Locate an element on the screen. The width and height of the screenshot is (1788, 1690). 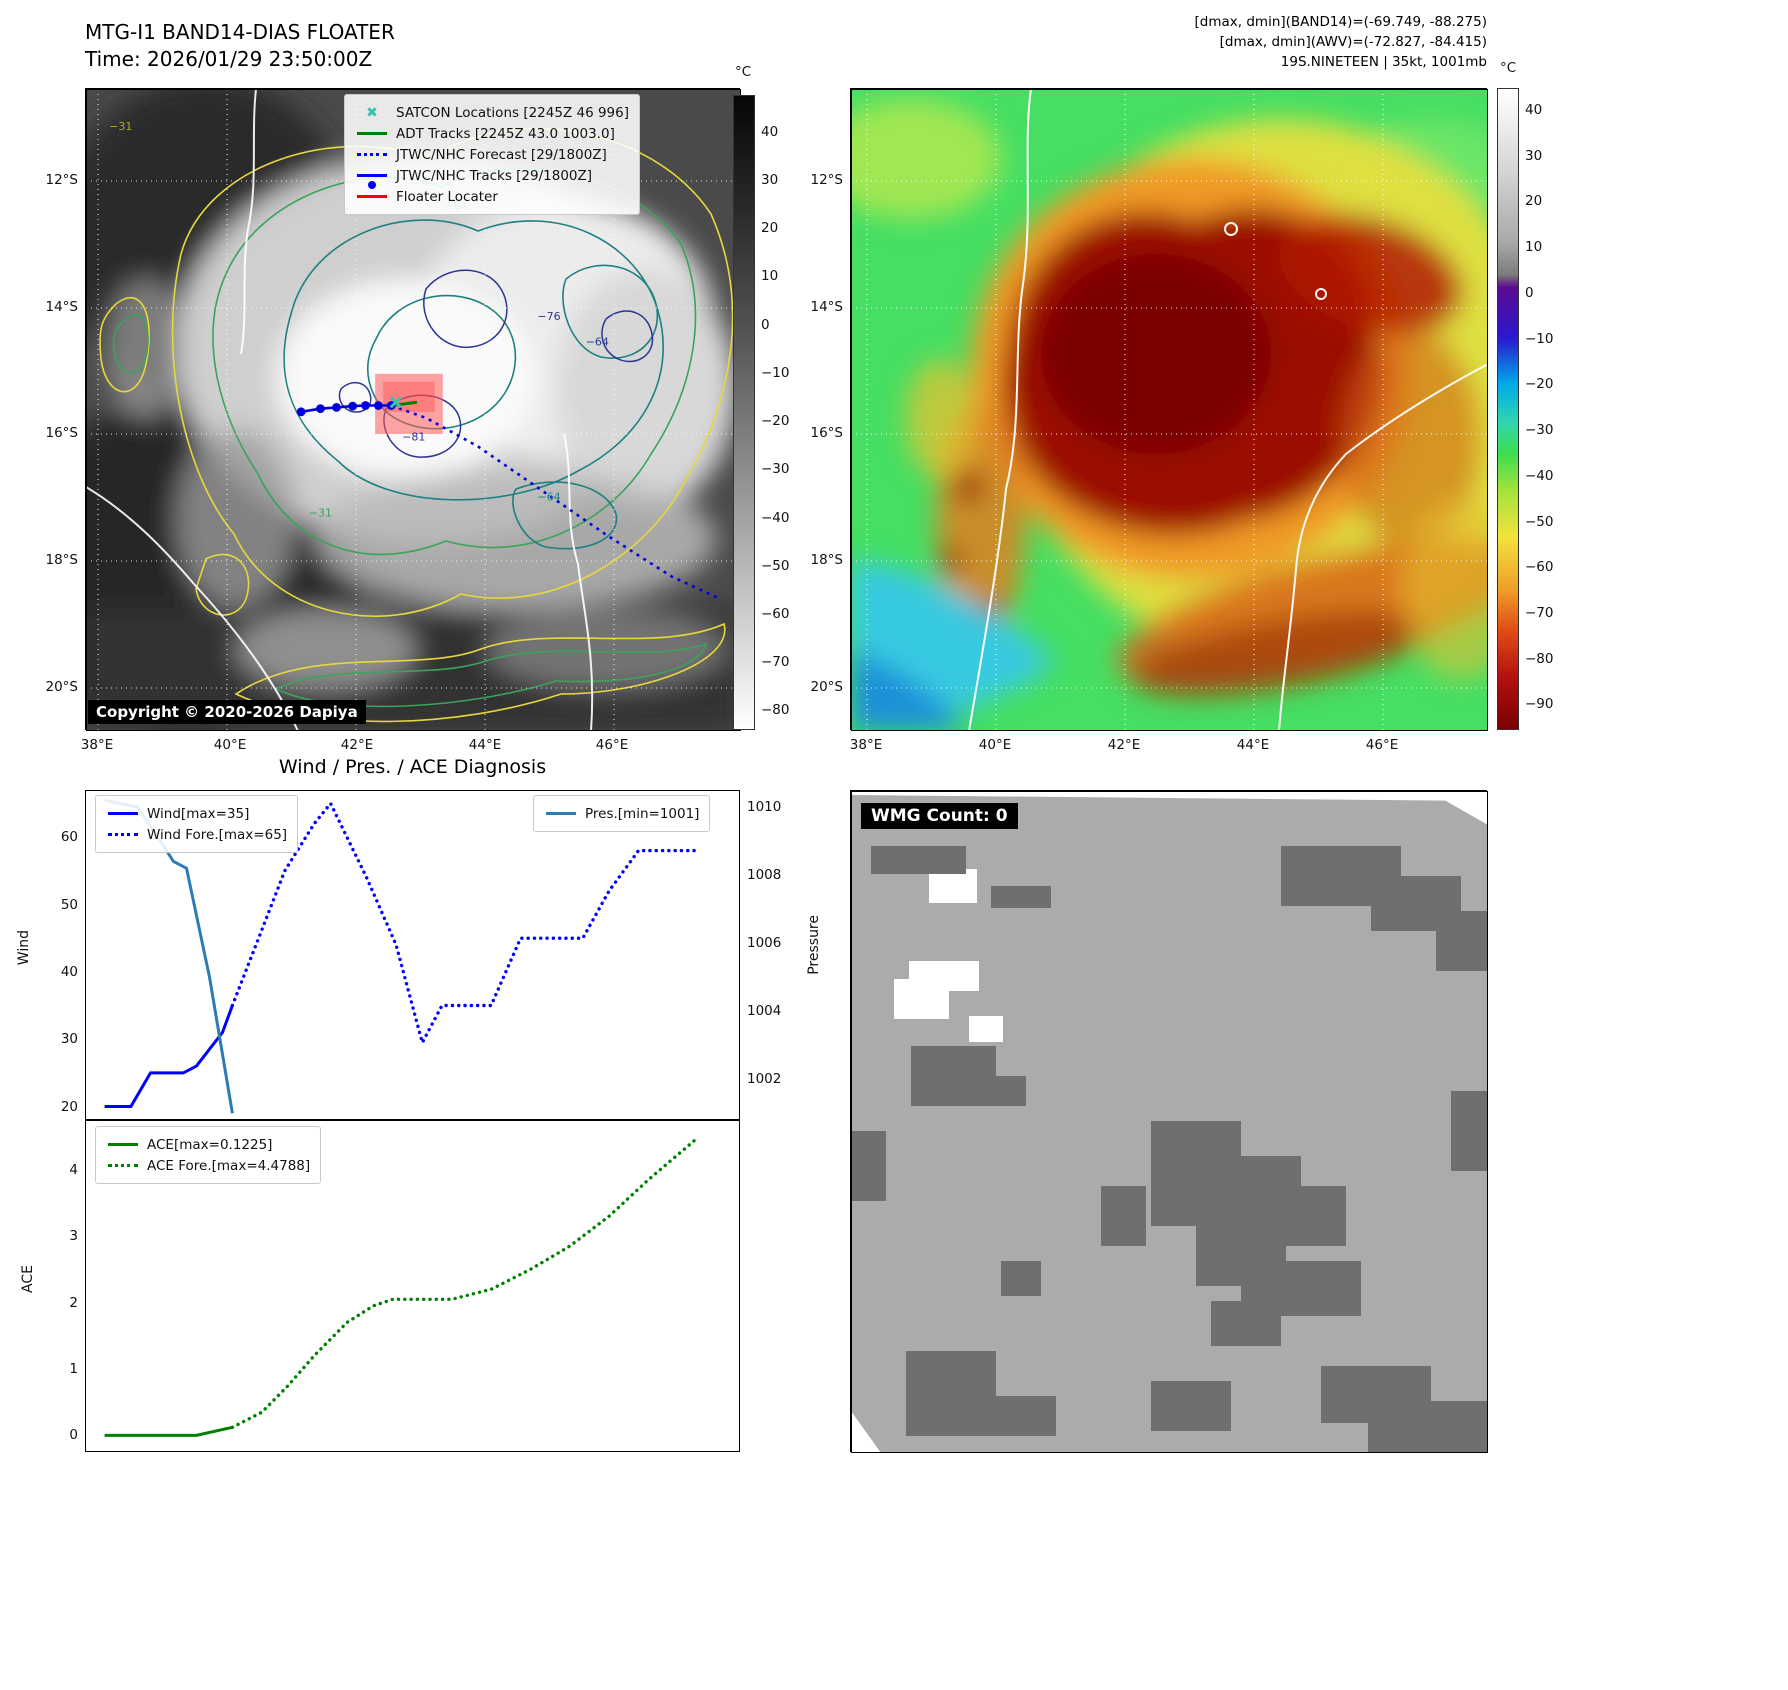
awv-imagery is located at coordinates (1169, 415).